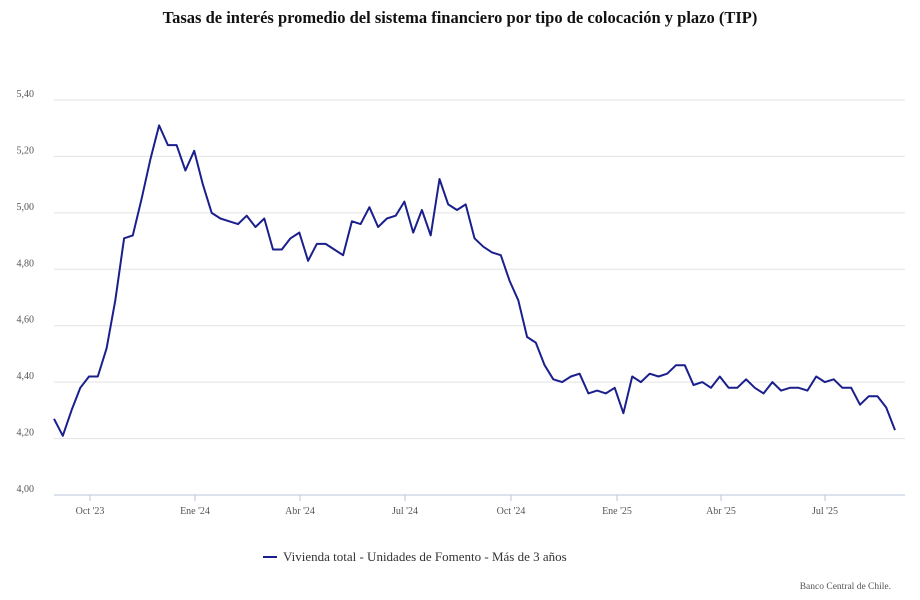  Describe the element at coordinates (617, 511) in the screenshot. I see `x-tick-label: Ene '25` at that location.